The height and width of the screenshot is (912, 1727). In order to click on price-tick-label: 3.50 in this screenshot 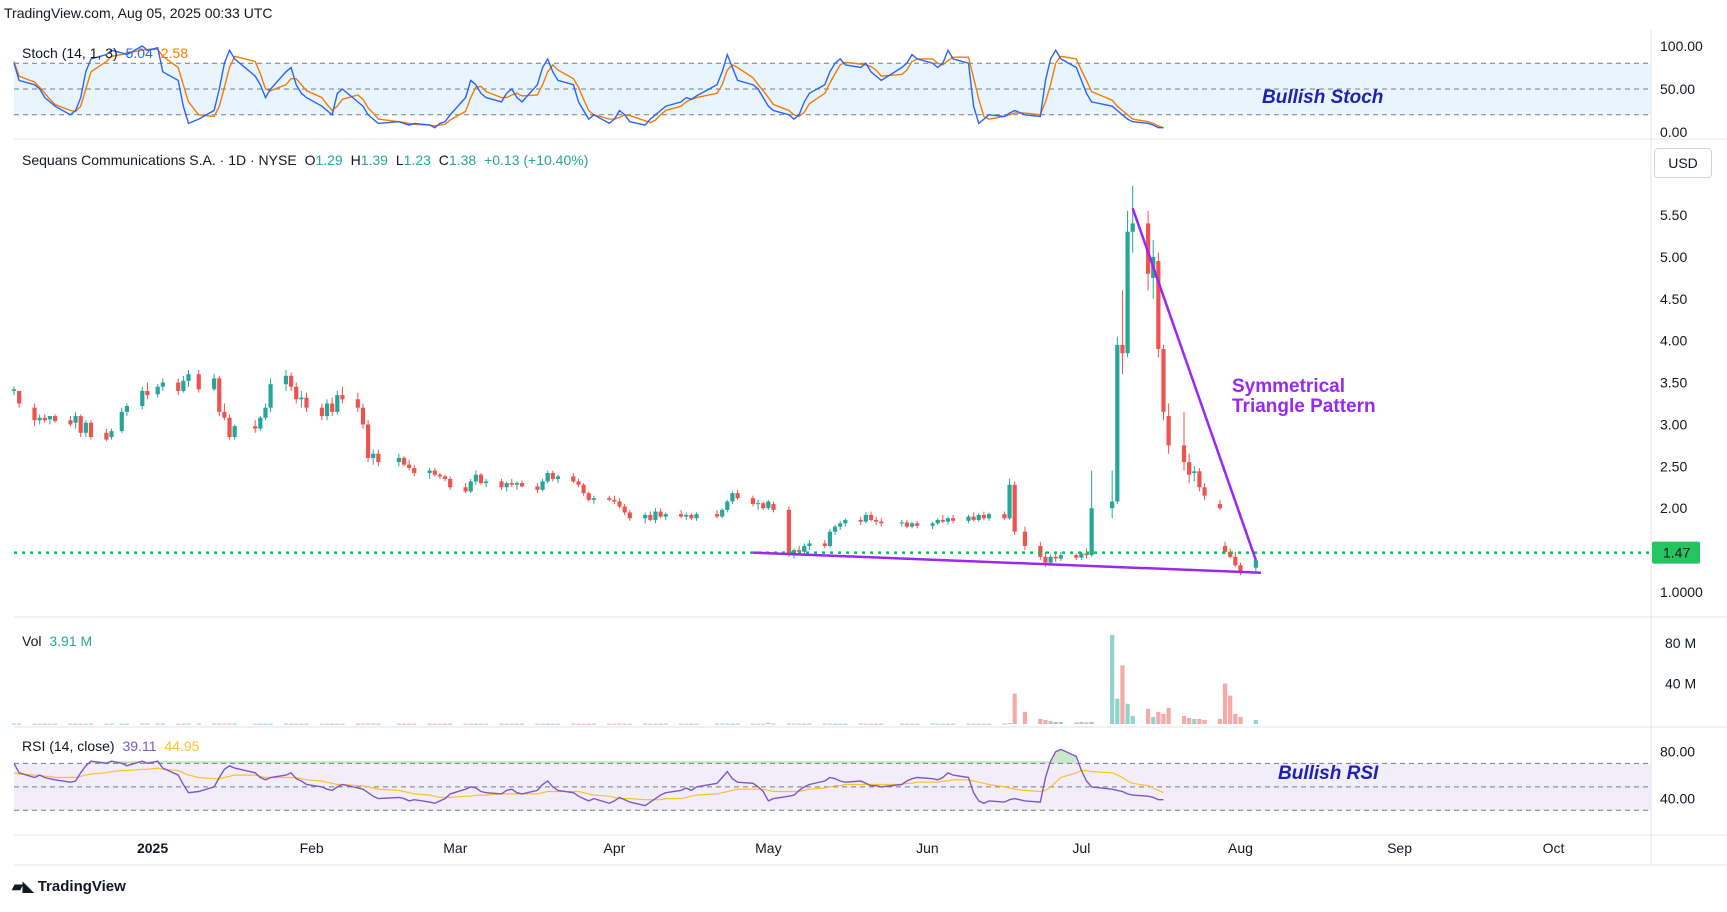, I will do `click(1673, 383)`.